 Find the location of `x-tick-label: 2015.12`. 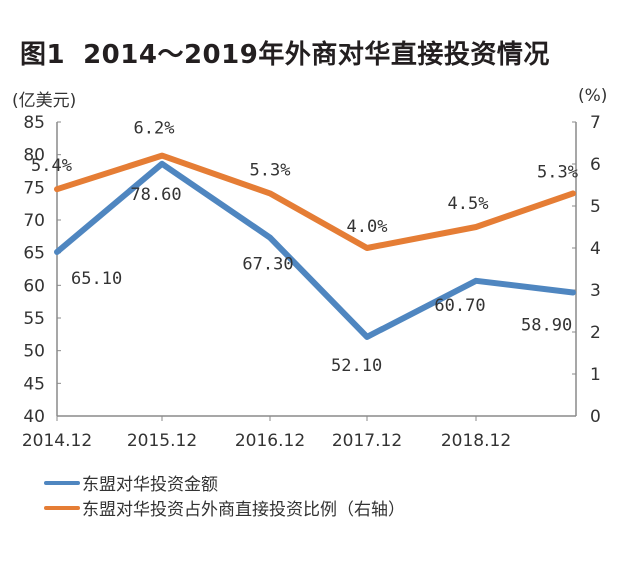

x-tick-label: 2015.12 is located at coordinates (162, 441).